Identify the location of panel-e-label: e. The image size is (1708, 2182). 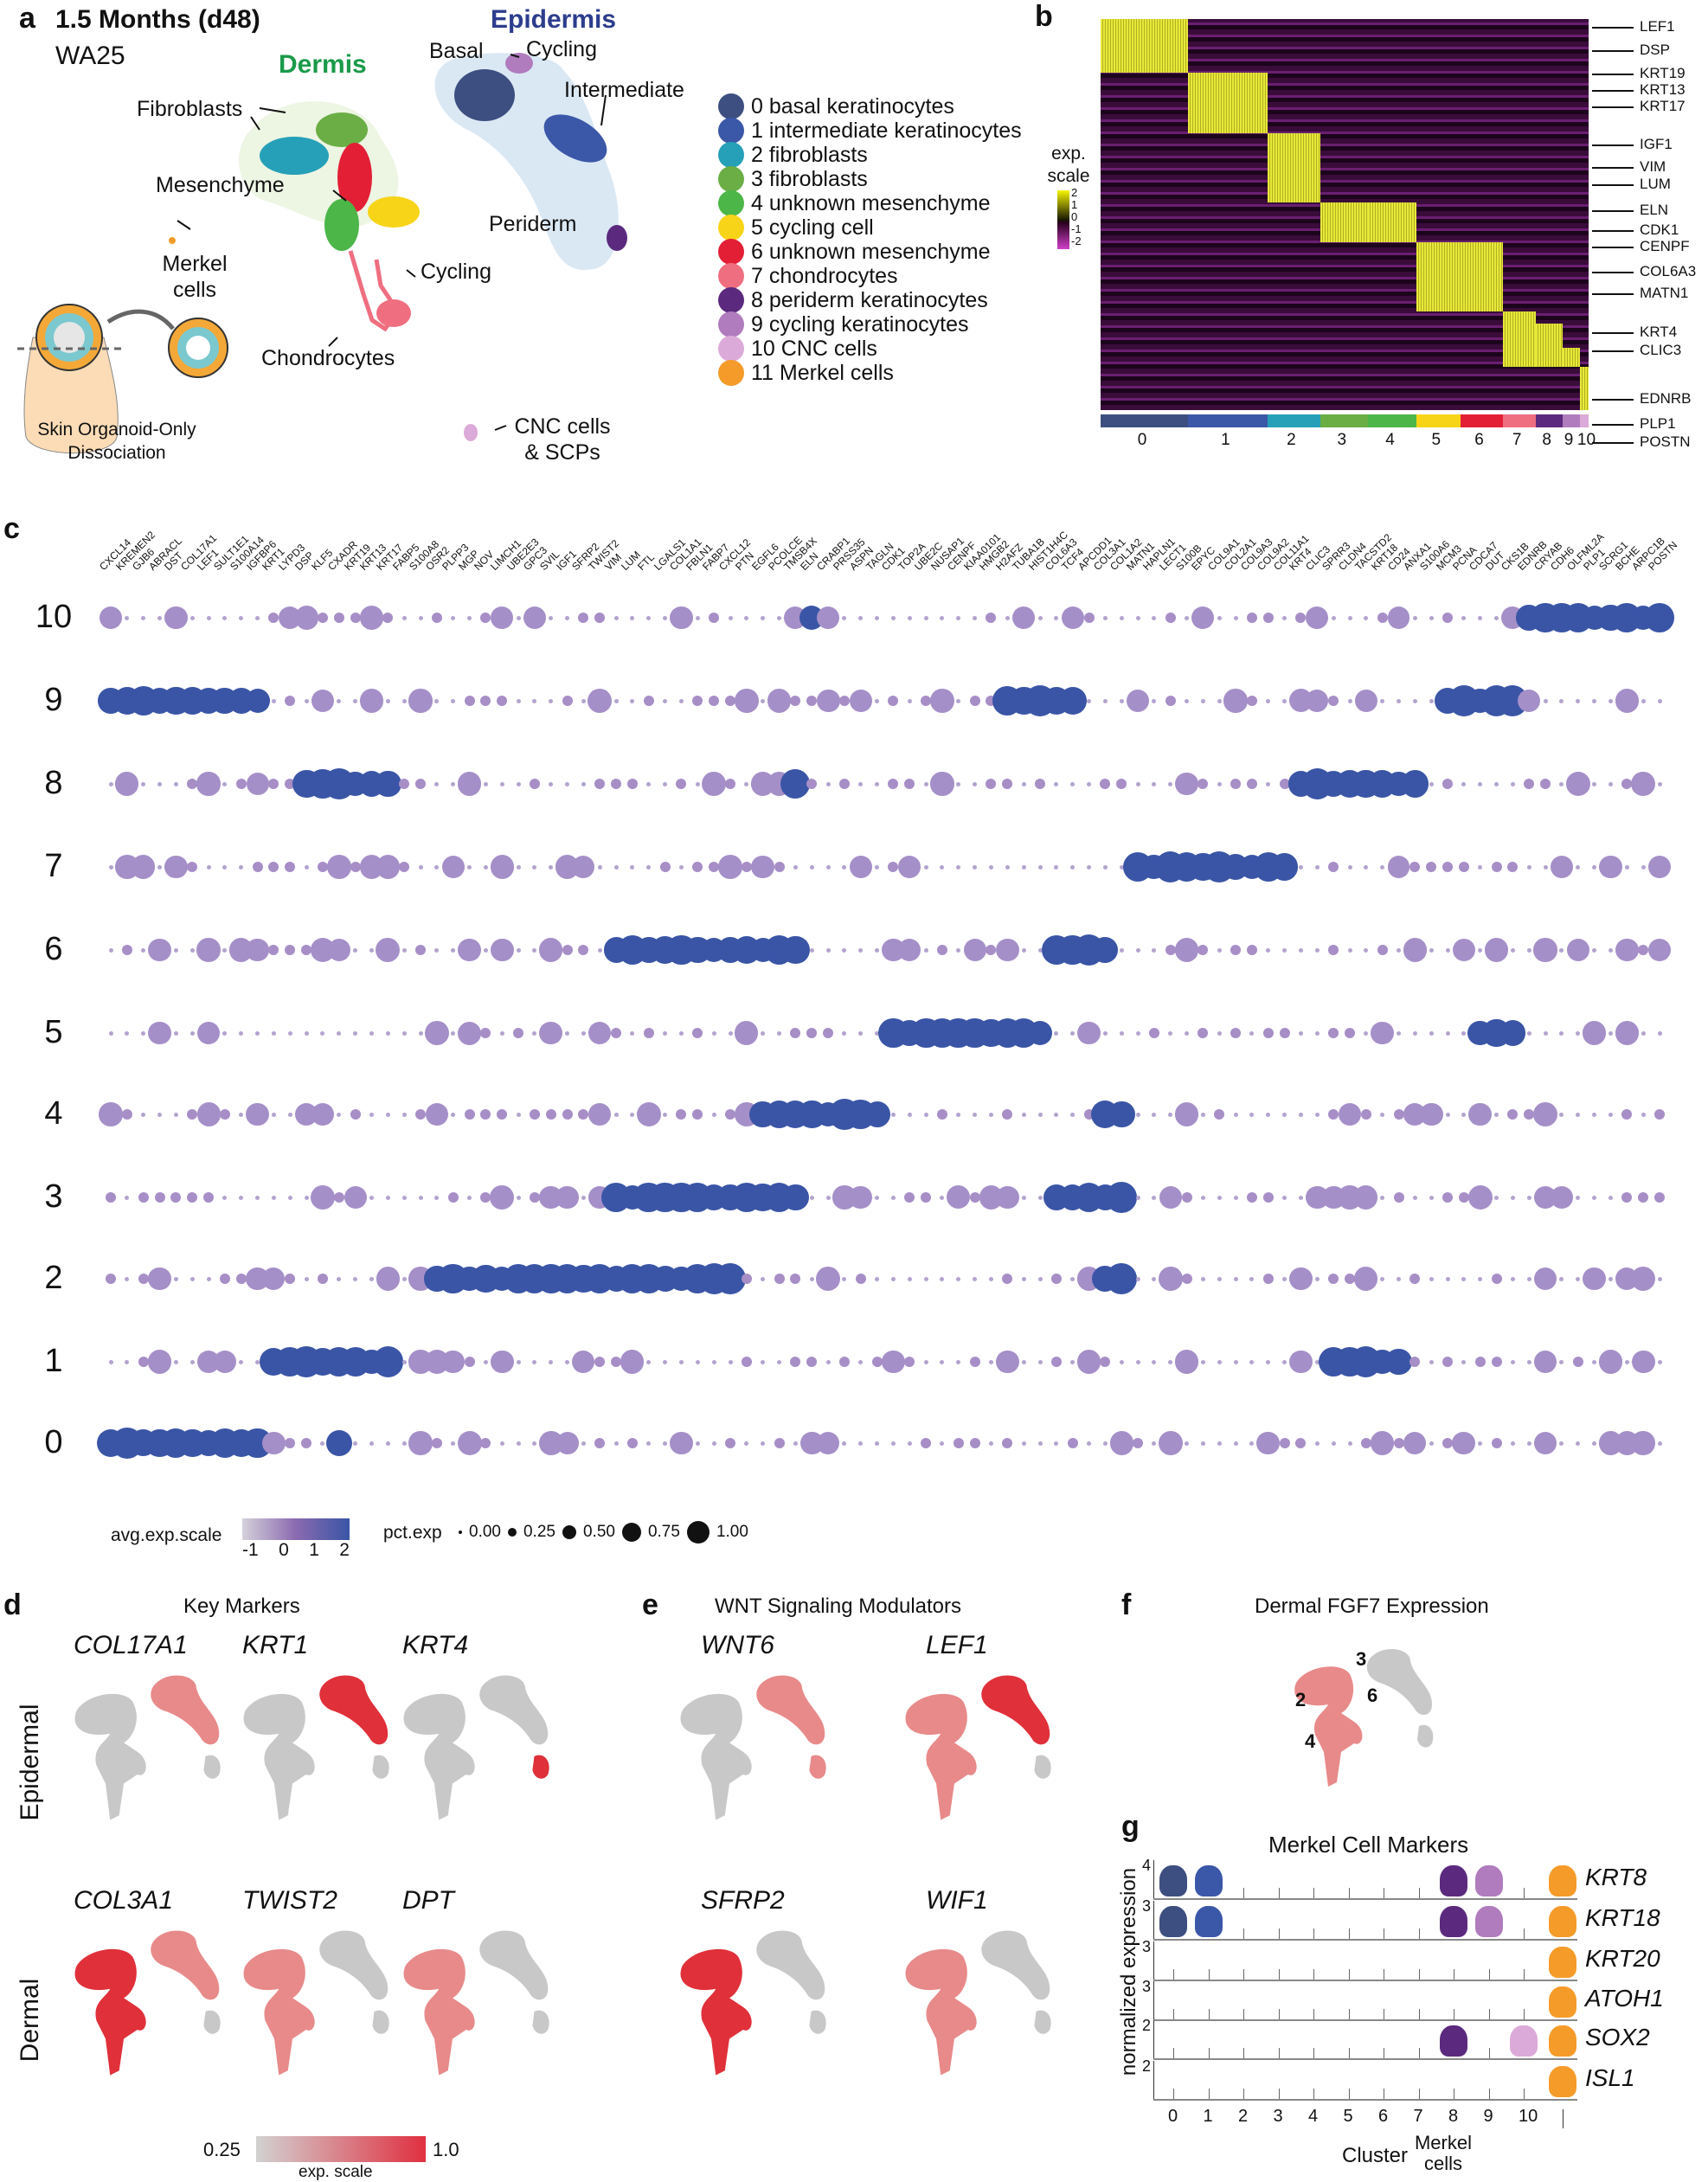
(650, 1604).